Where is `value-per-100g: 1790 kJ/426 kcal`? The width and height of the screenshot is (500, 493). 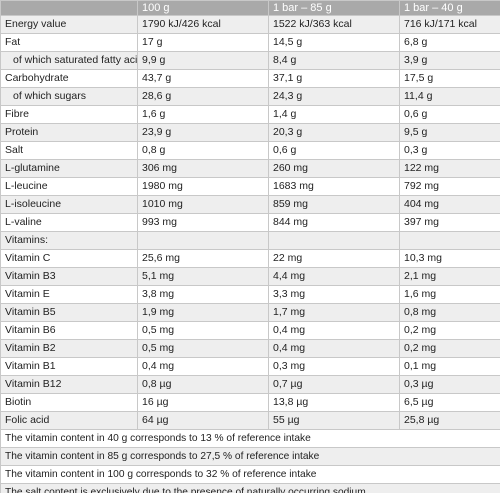 value-per-100g: 1790 kJ/426 kcal is located at coordinates (203, 24).